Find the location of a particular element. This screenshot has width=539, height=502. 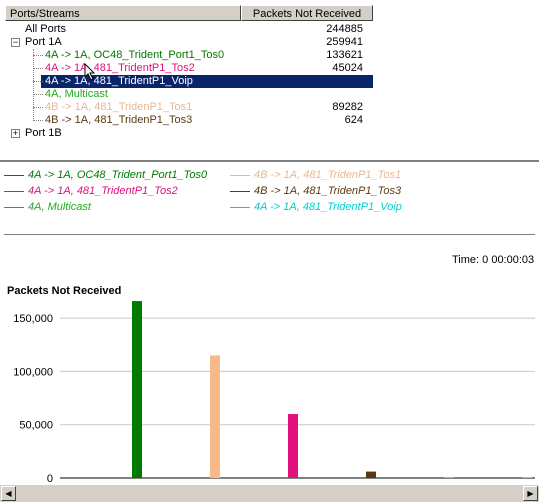

tree-row-stream: 4A -> 1A, 481_TridentP1_Voip is located at coordinates (189, 81).